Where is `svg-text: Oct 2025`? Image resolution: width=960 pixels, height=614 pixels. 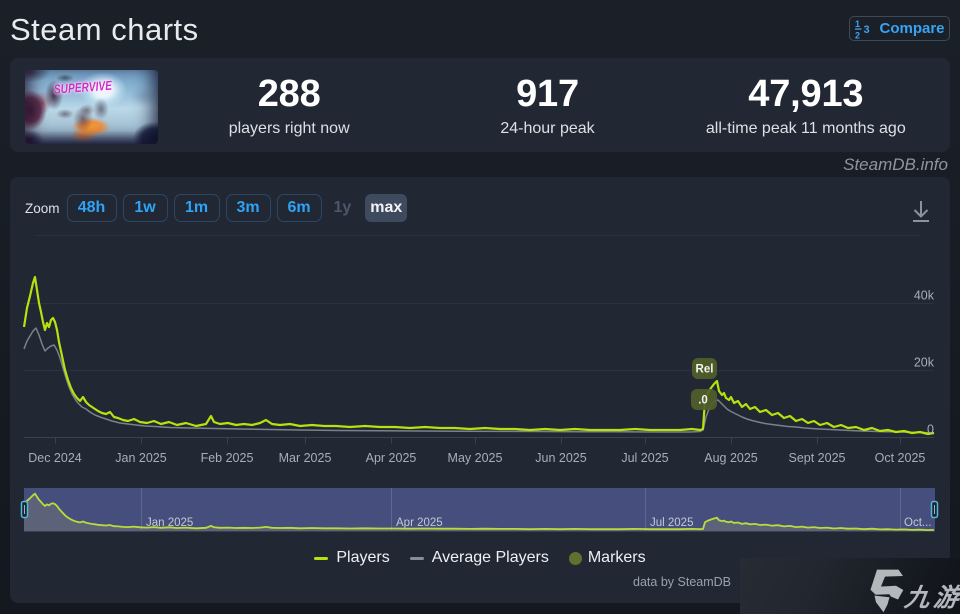
svg-text: Oct 2025 is located at coordinates (900, 458).